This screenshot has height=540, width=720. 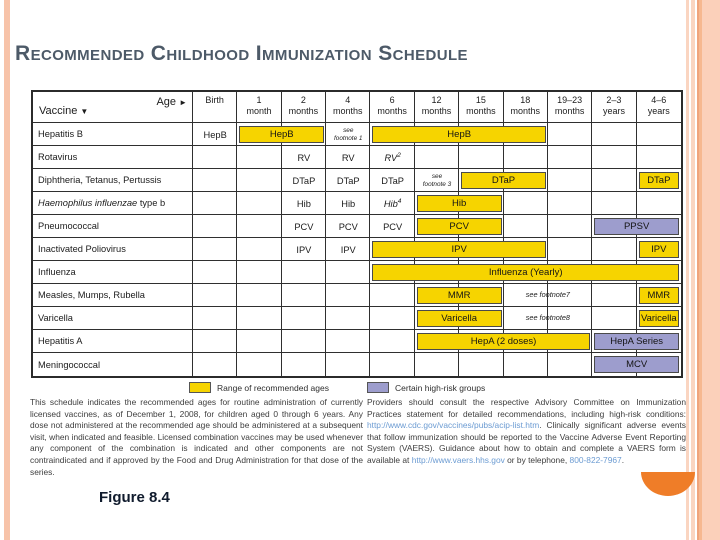 What do you see at coordinates (273, 387) in the screenshot?
I see `legend-label: Range of recommended ages` at bounding box center [273, 387].